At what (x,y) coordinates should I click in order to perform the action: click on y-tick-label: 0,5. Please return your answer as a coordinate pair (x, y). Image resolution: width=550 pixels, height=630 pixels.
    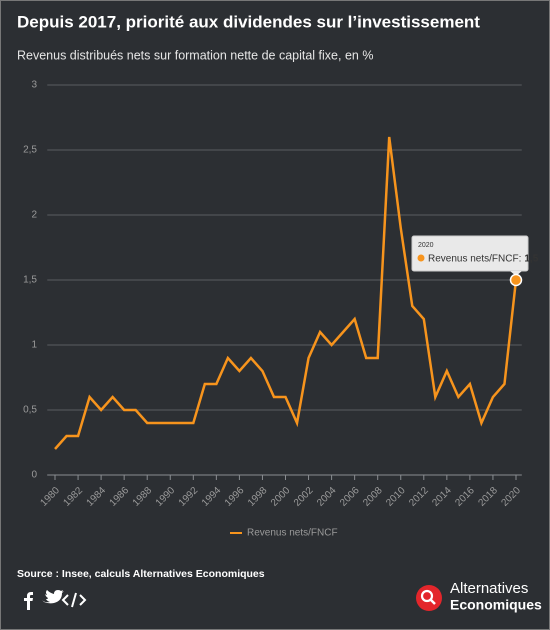
    Looking at the image, I should click on (30, 410).